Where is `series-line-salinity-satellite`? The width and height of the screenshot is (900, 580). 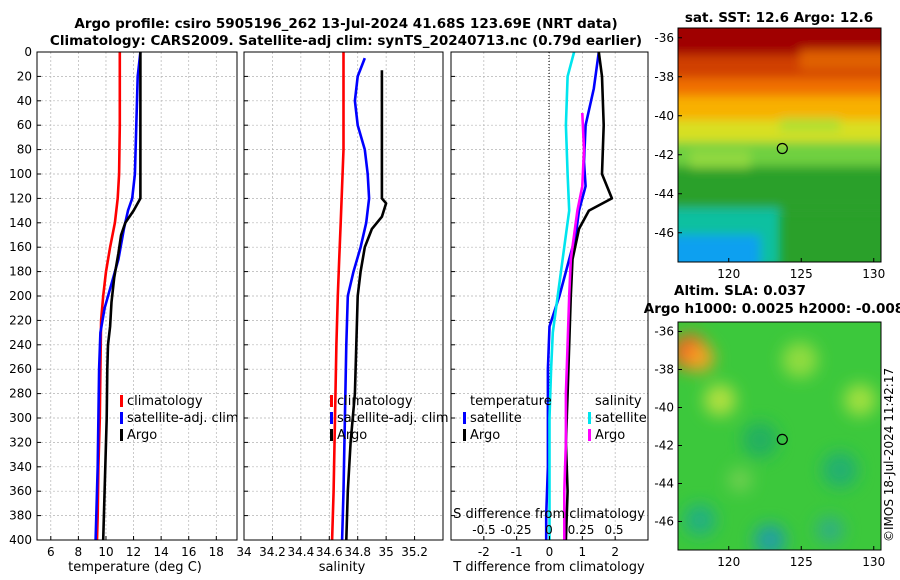
series-line-salinity-satellite is located at coordinates (562, 295).